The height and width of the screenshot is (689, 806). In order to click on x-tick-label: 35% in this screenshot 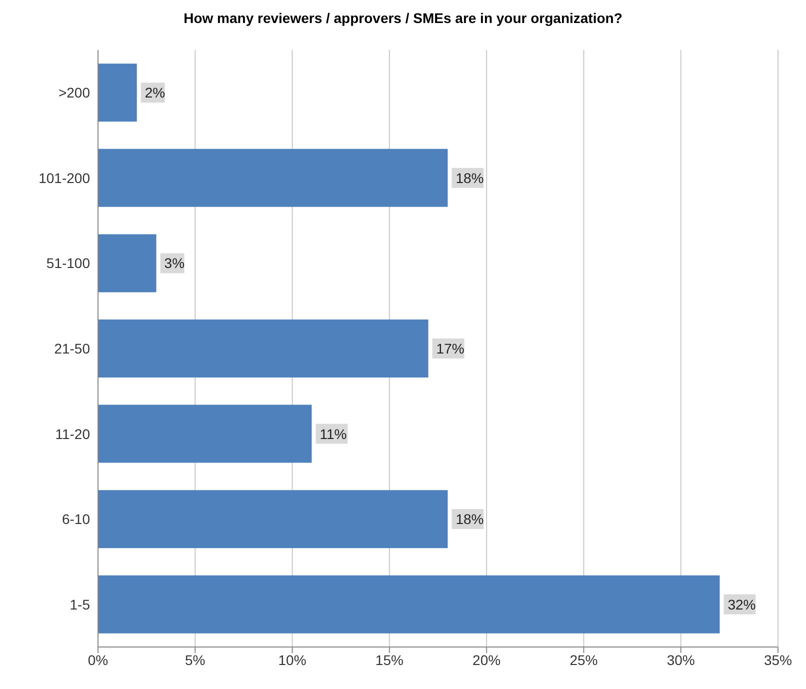, I will do `click(778, 660)`.